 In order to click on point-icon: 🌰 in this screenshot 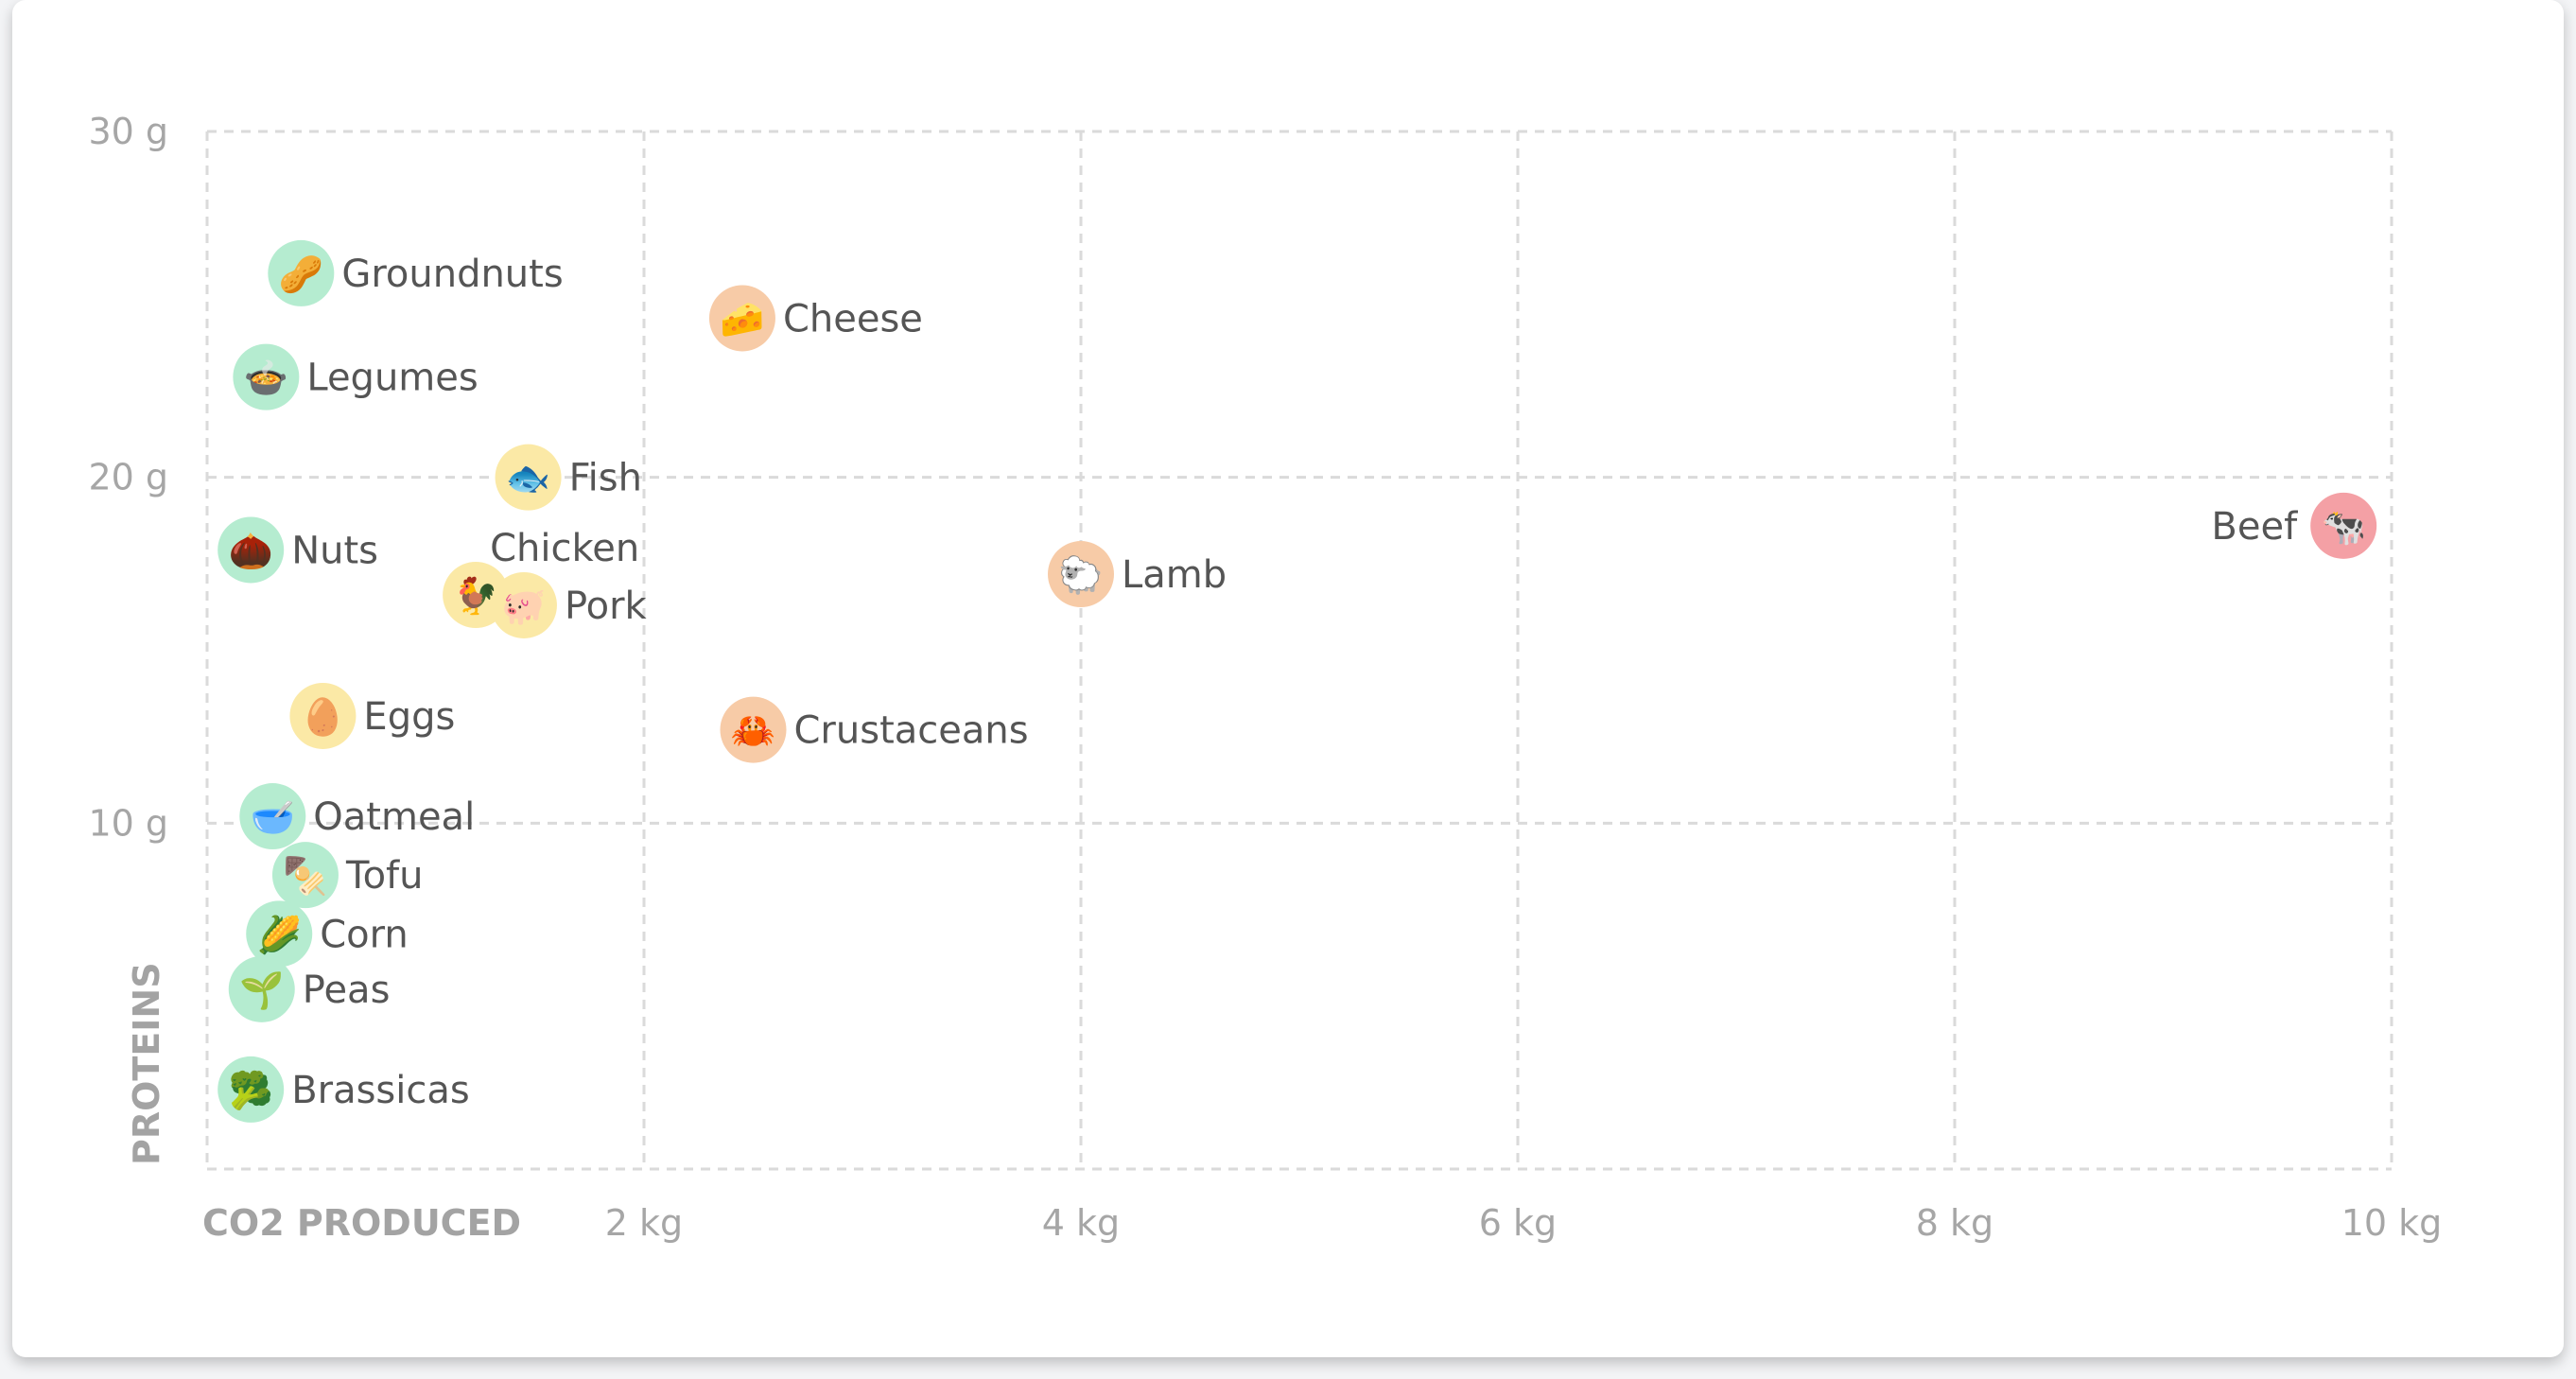, I will do `click(251, 550)`.